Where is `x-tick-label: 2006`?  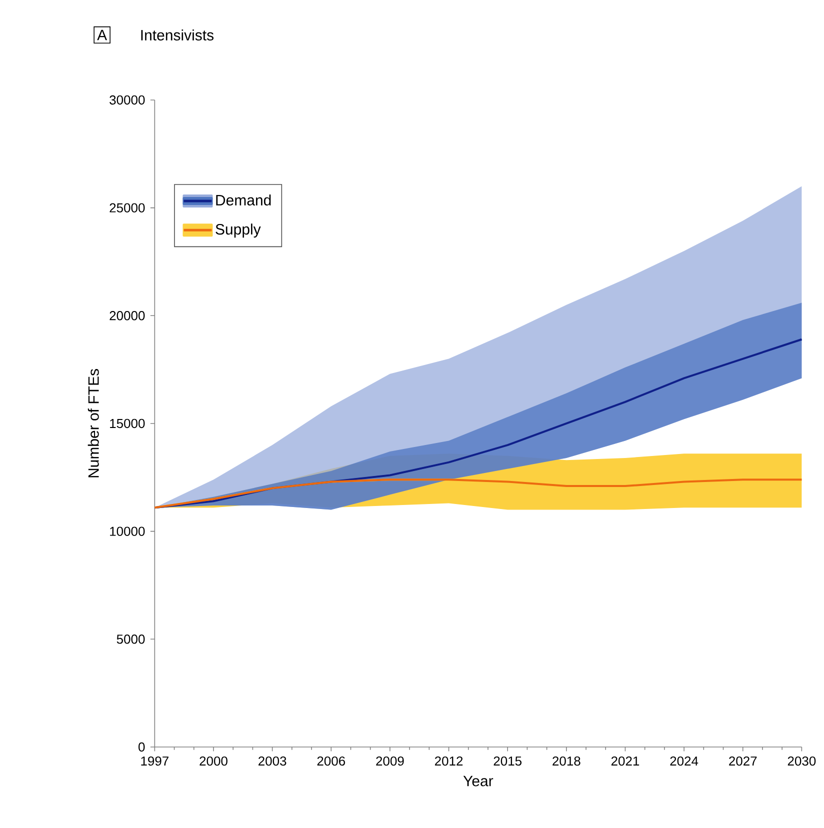
x-tick-label: 2006 is located at coordinates (331, 761).